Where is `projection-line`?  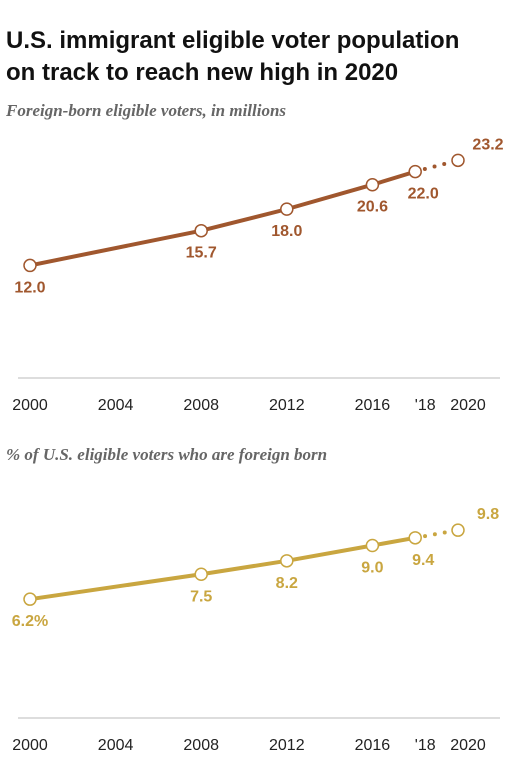 projection-line is located at coordinates (436, 534).